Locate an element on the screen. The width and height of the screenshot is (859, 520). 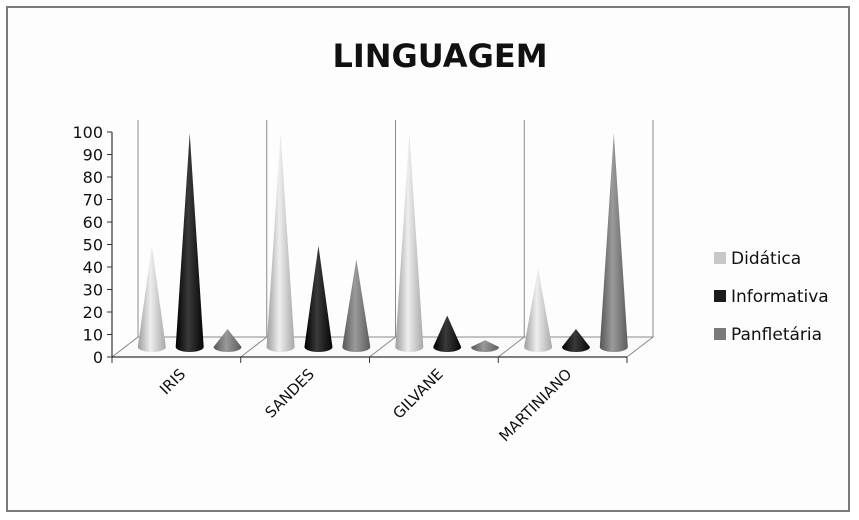
y-tick-label: 10 is located at coordinates (93, 335).